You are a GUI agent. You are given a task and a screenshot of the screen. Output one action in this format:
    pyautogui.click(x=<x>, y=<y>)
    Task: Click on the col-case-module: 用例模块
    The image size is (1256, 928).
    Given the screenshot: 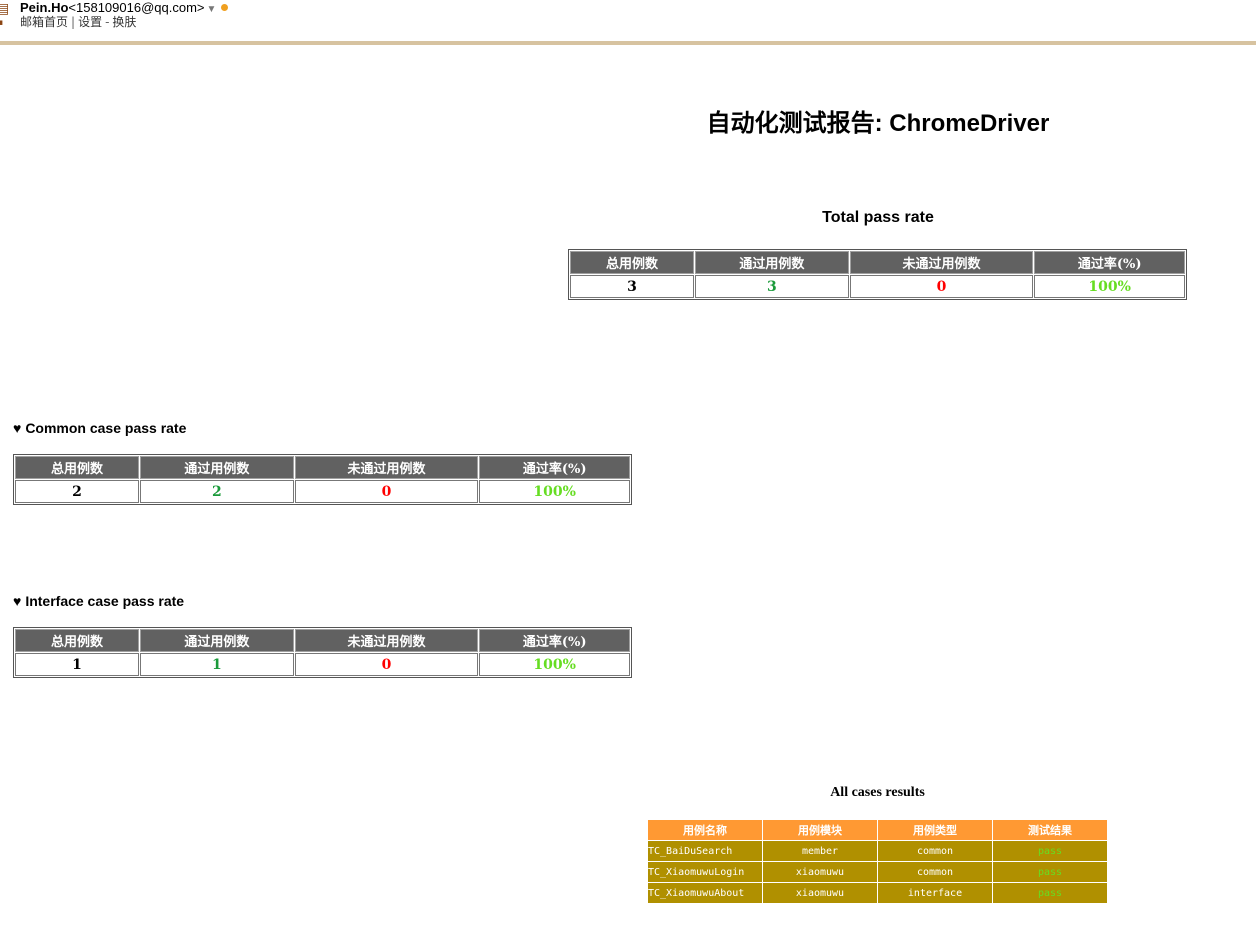 What is the action you would take?
    pyautogui.click(x=820, y=830)
    